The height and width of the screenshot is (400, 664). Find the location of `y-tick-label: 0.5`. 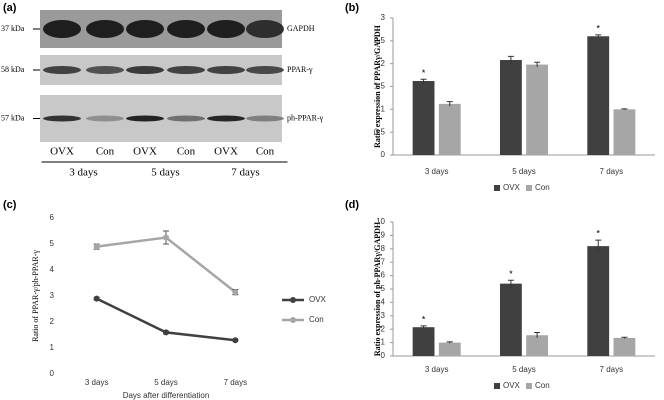

y-tick-label: 0.5 is located at coordinates (380, 131).